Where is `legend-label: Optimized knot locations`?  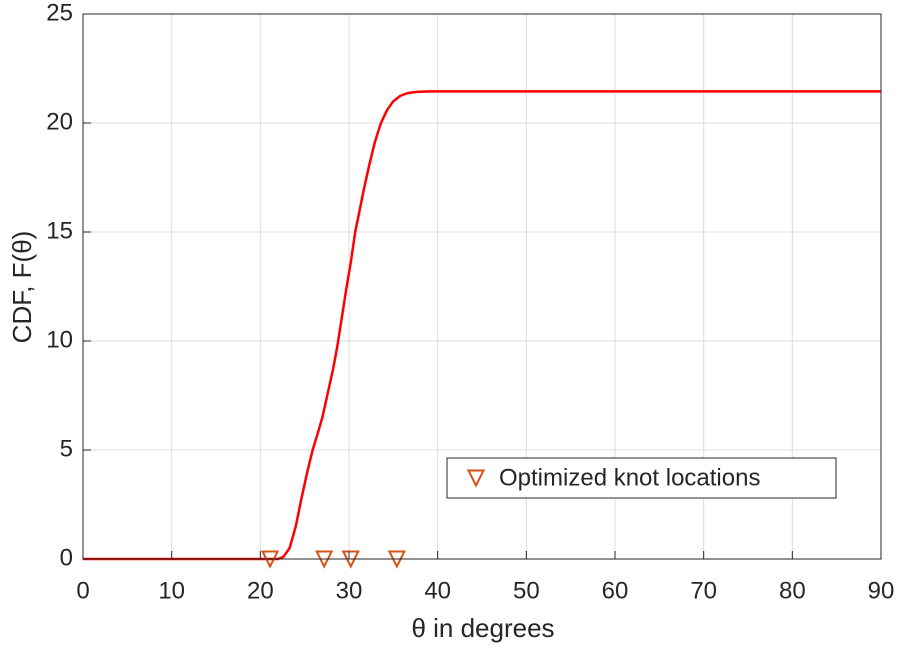 legend-label: Optimized knot locations is located at coordinates (629, 477).